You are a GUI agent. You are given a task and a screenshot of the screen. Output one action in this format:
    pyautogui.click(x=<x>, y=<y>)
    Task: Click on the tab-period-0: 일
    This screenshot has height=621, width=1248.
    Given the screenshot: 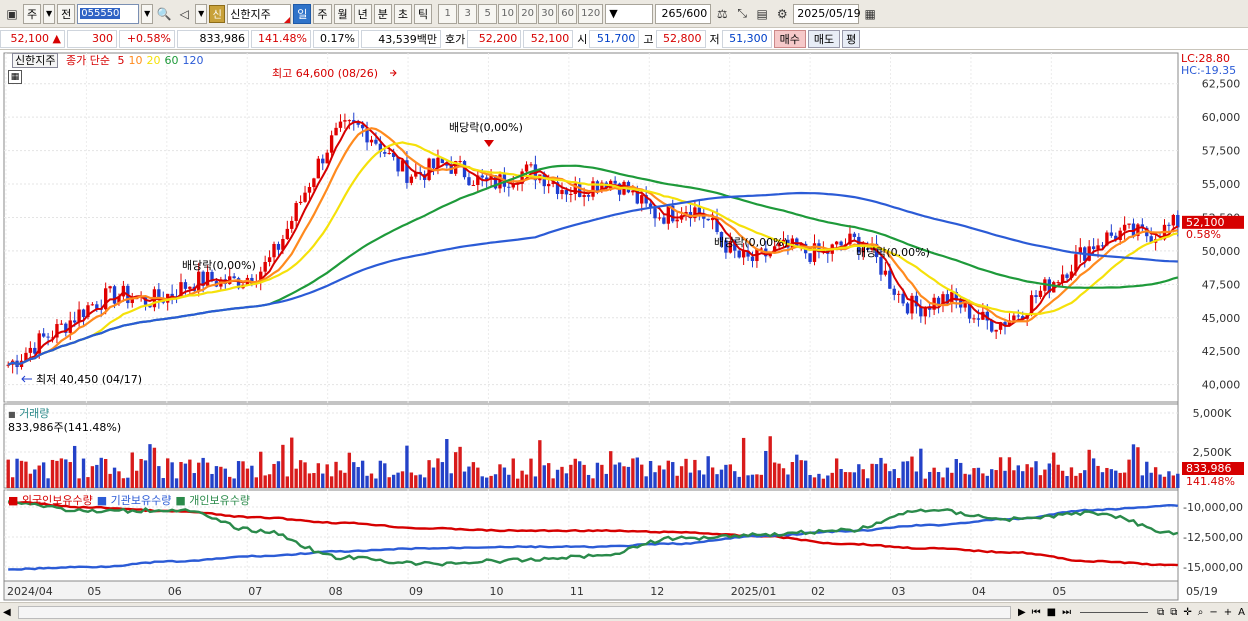 What is the action you would take?
    pyautogui.click(x=302, y=13)
    